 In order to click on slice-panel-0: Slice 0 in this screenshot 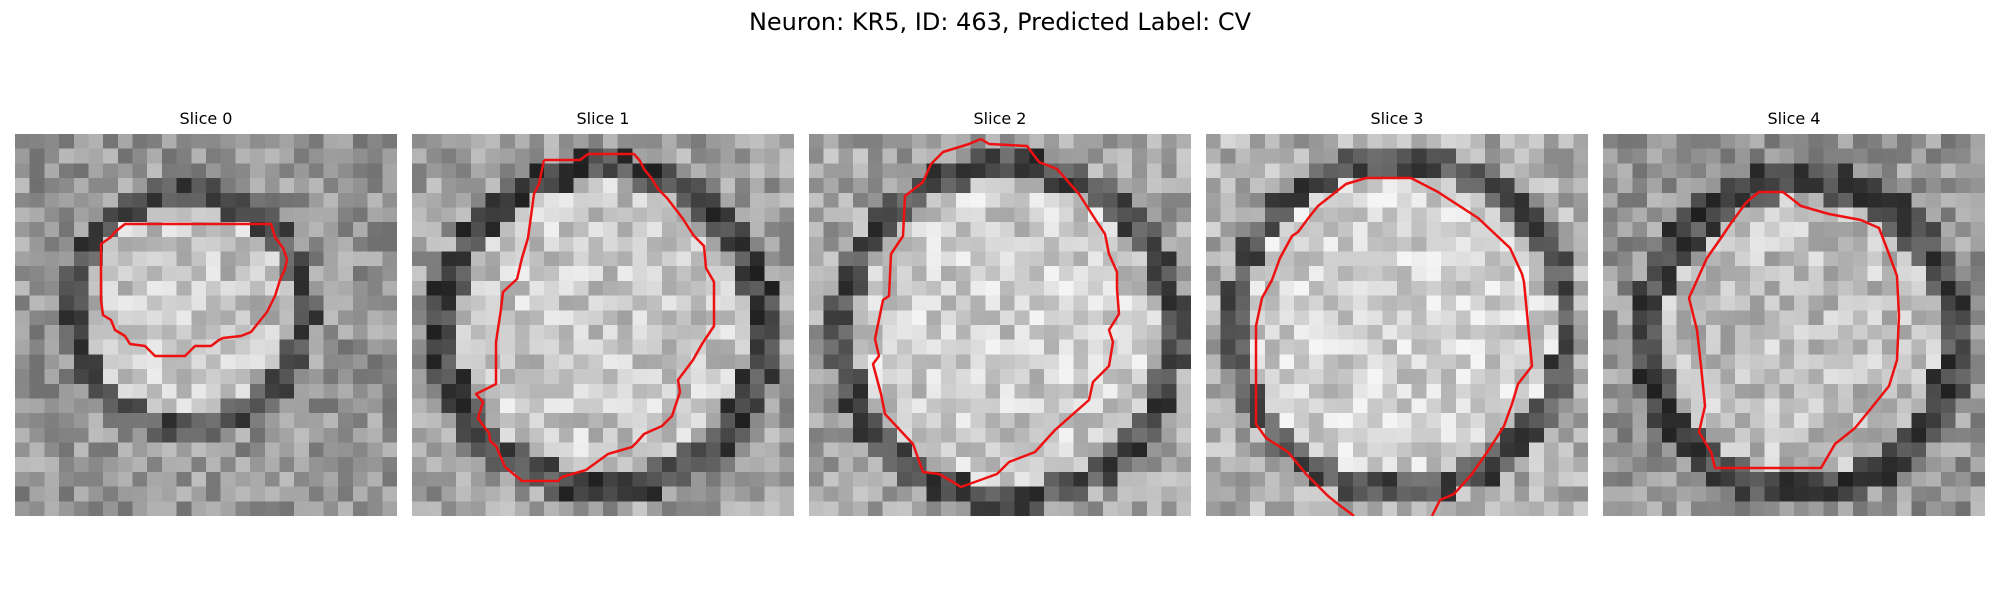, I will do `click(206, 312)`.